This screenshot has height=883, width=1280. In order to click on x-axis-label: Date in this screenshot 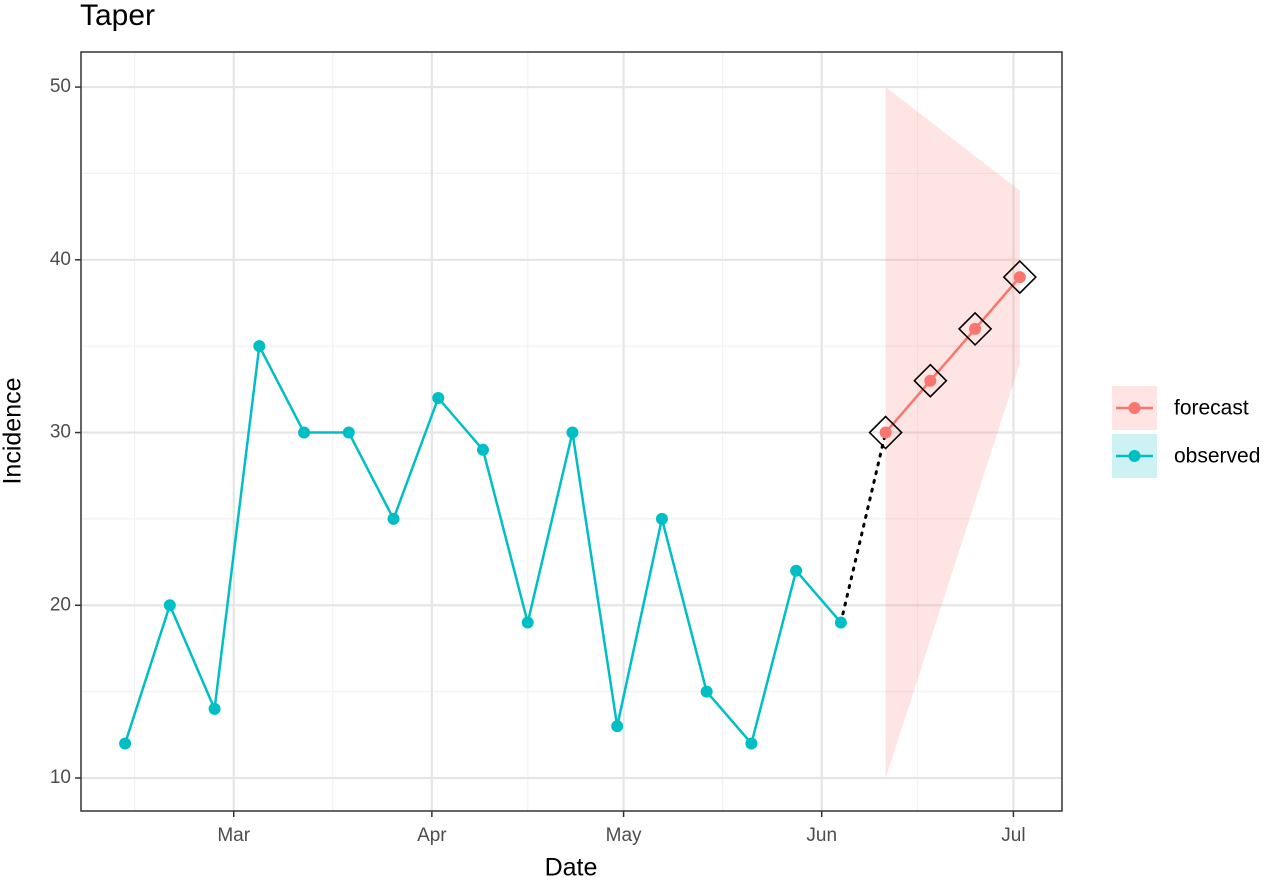, I will do `click(571, 868)`.